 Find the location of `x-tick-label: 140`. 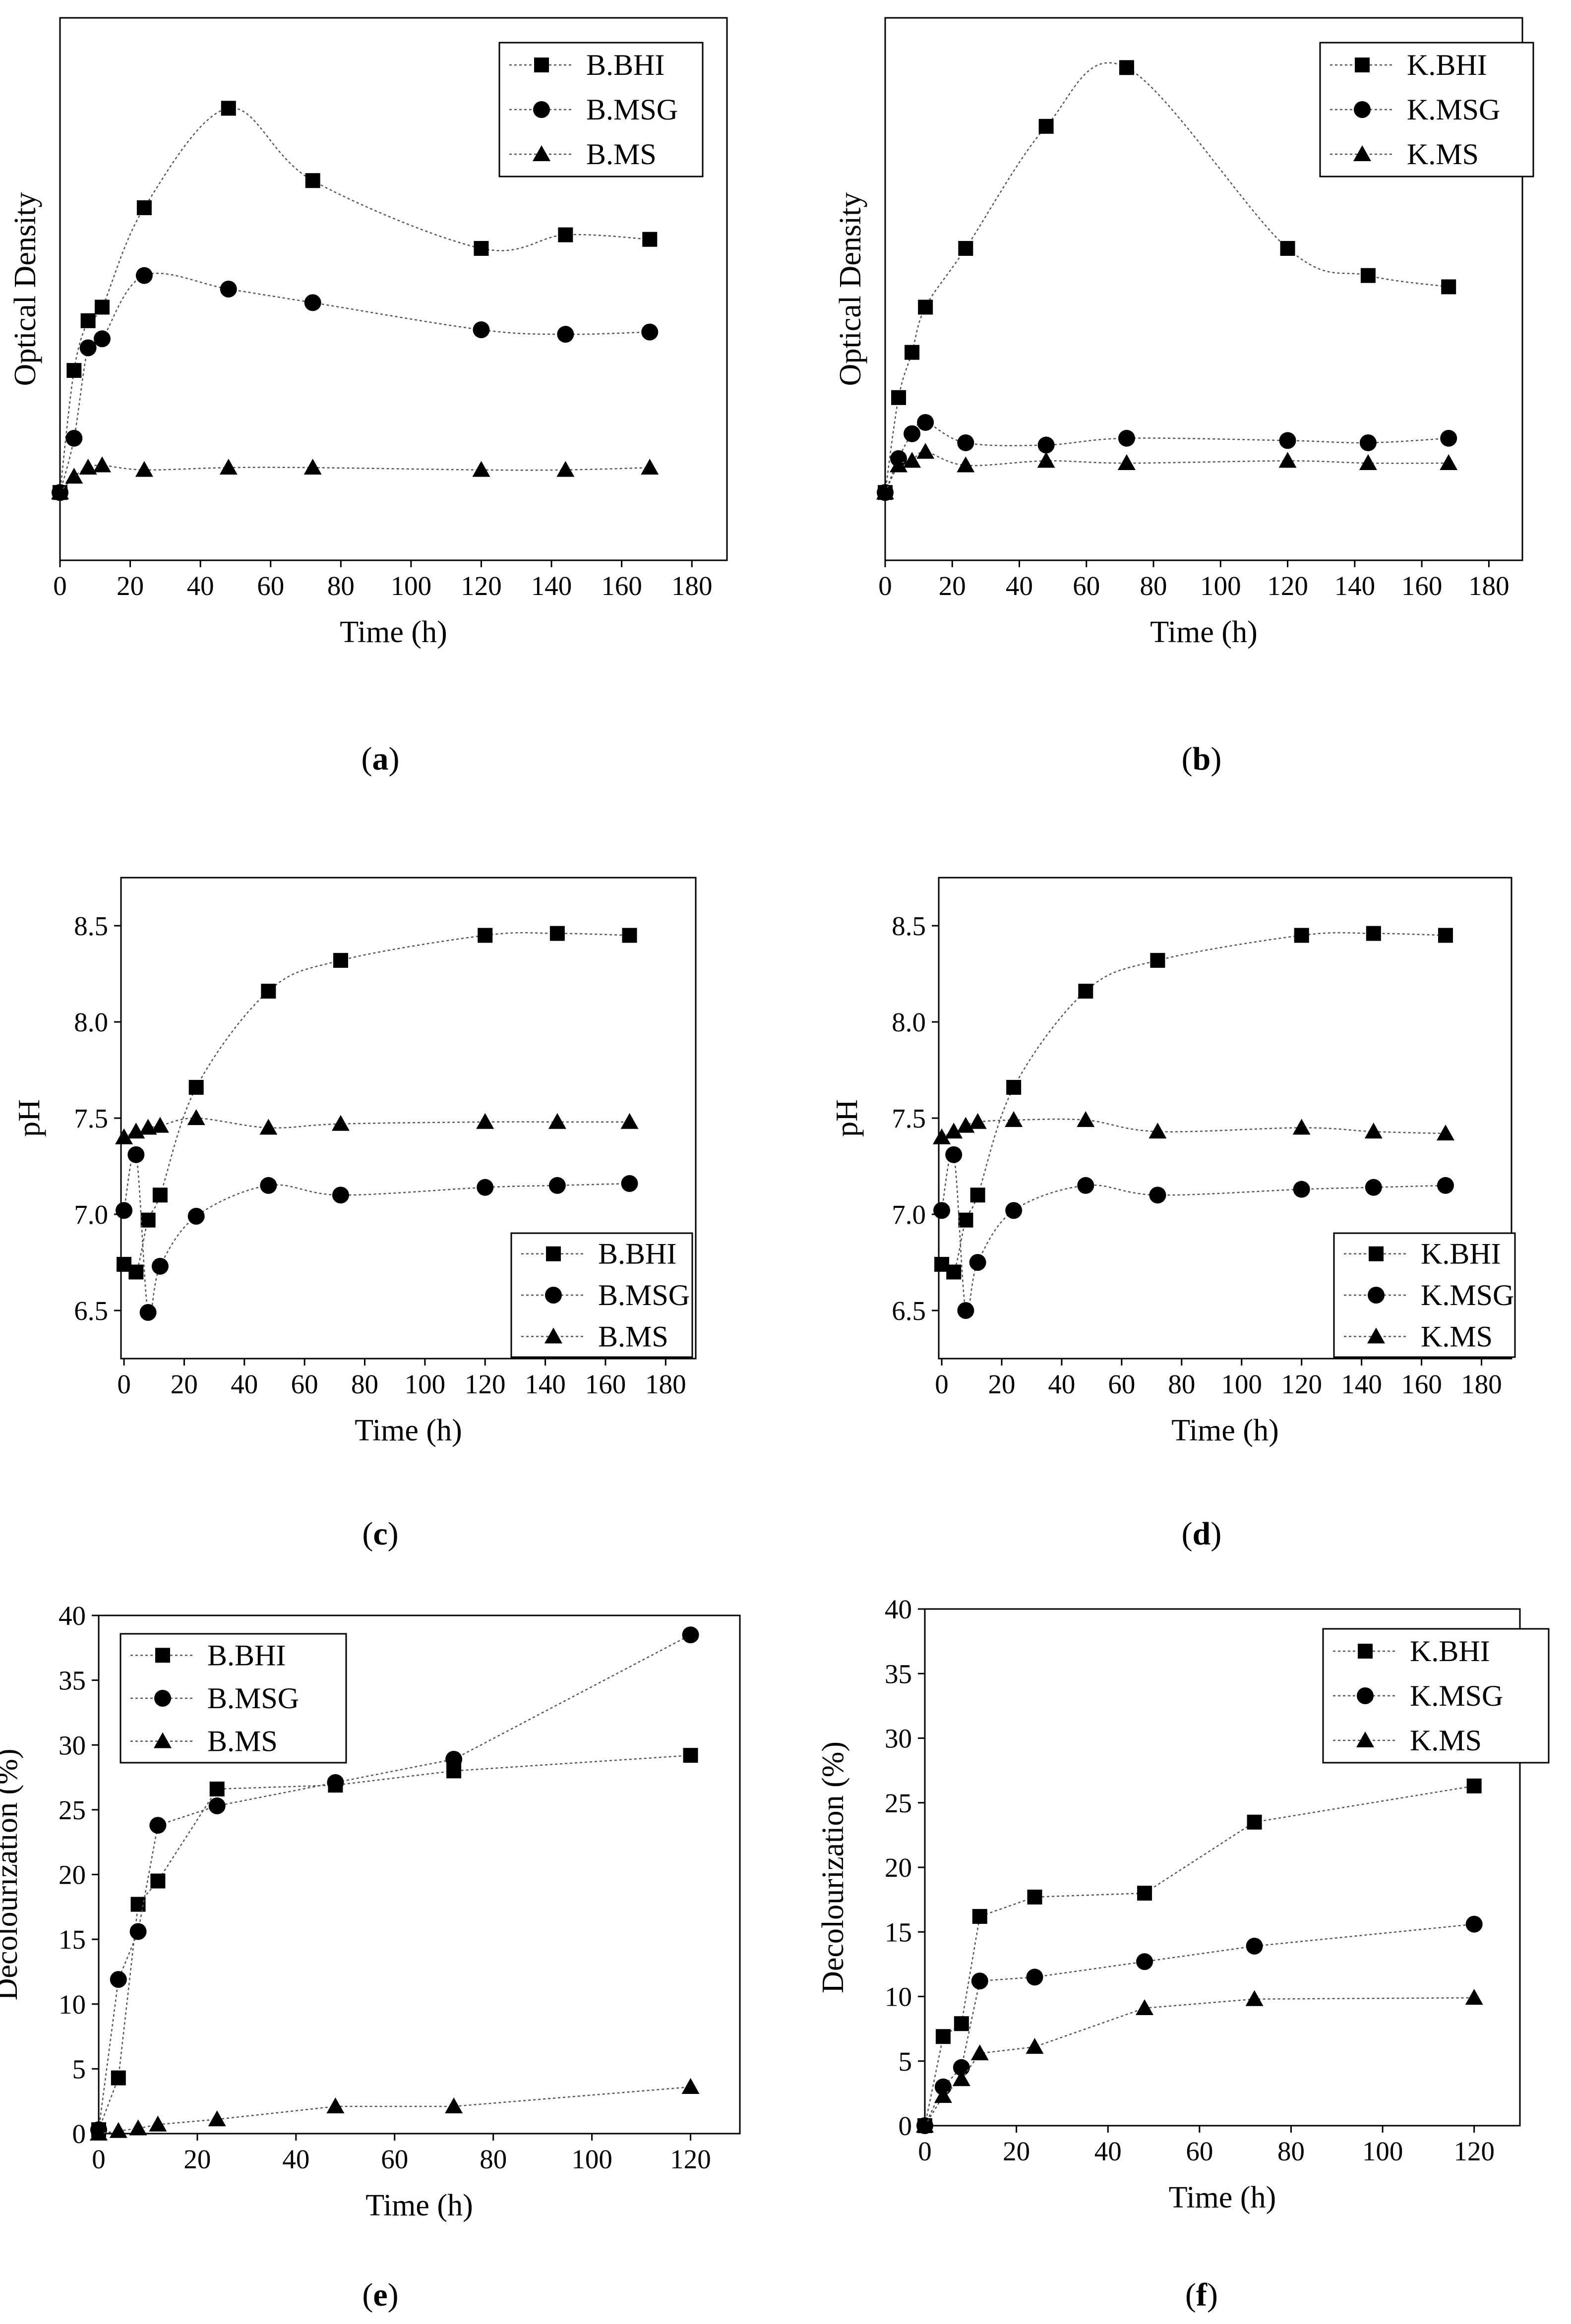

x-tick-label: 140 is located at coordinates (551, 586).